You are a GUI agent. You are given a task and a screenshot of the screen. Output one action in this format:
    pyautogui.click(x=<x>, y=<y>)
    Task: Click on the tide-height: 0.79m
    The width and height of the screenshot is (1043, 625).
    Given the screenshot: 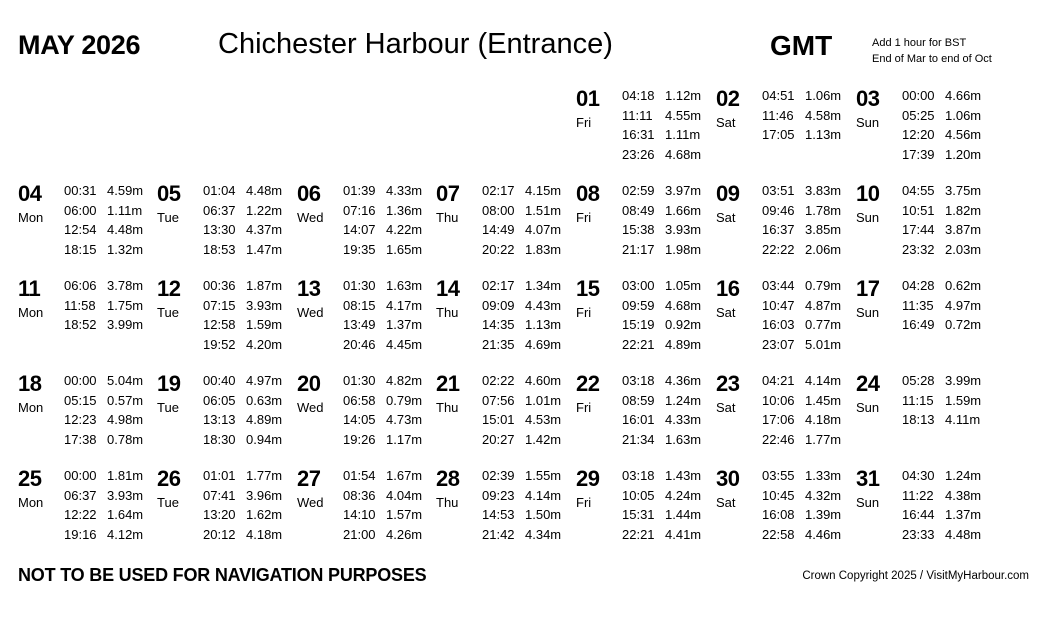 What is the action you would take?
    pyautogui.click(x=404, y=400)
    